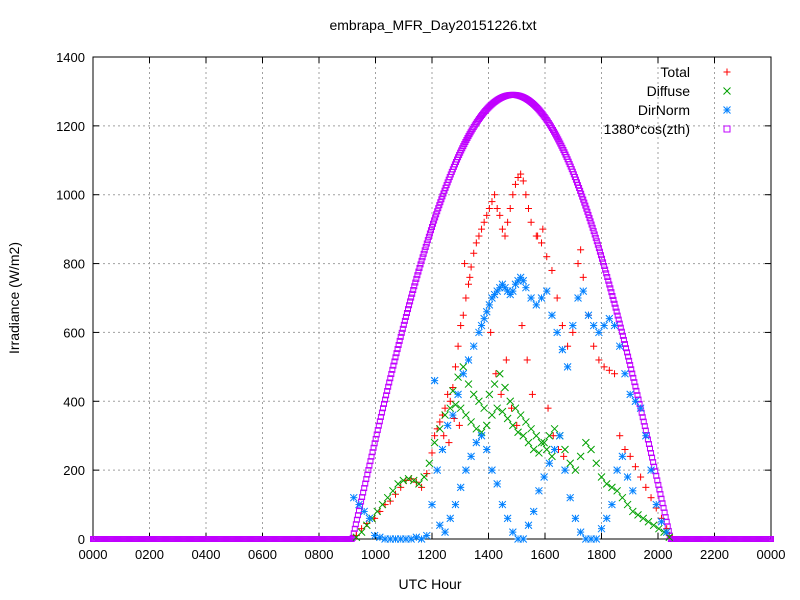  What do you see at coordinates (429, 584) in the screenshot?
I see `x-axis-label: UTC Hour` at bounding box center [429, 584].